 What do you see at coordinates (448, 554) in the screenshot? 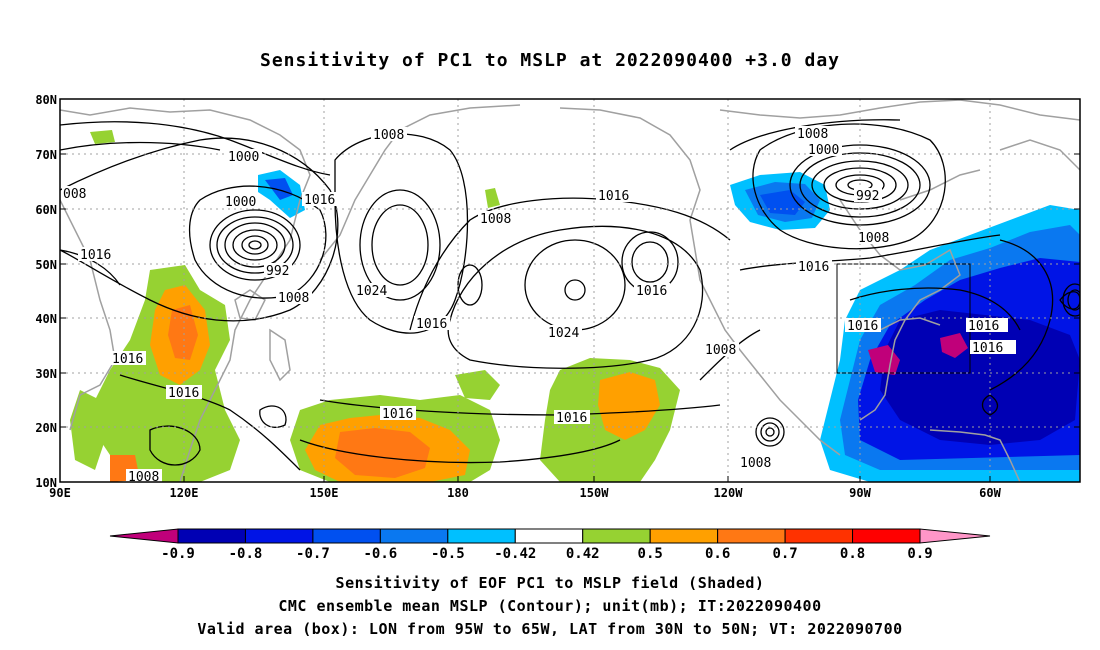
I see `colorbar-label: -0.5` at bounding box center [448, 554].